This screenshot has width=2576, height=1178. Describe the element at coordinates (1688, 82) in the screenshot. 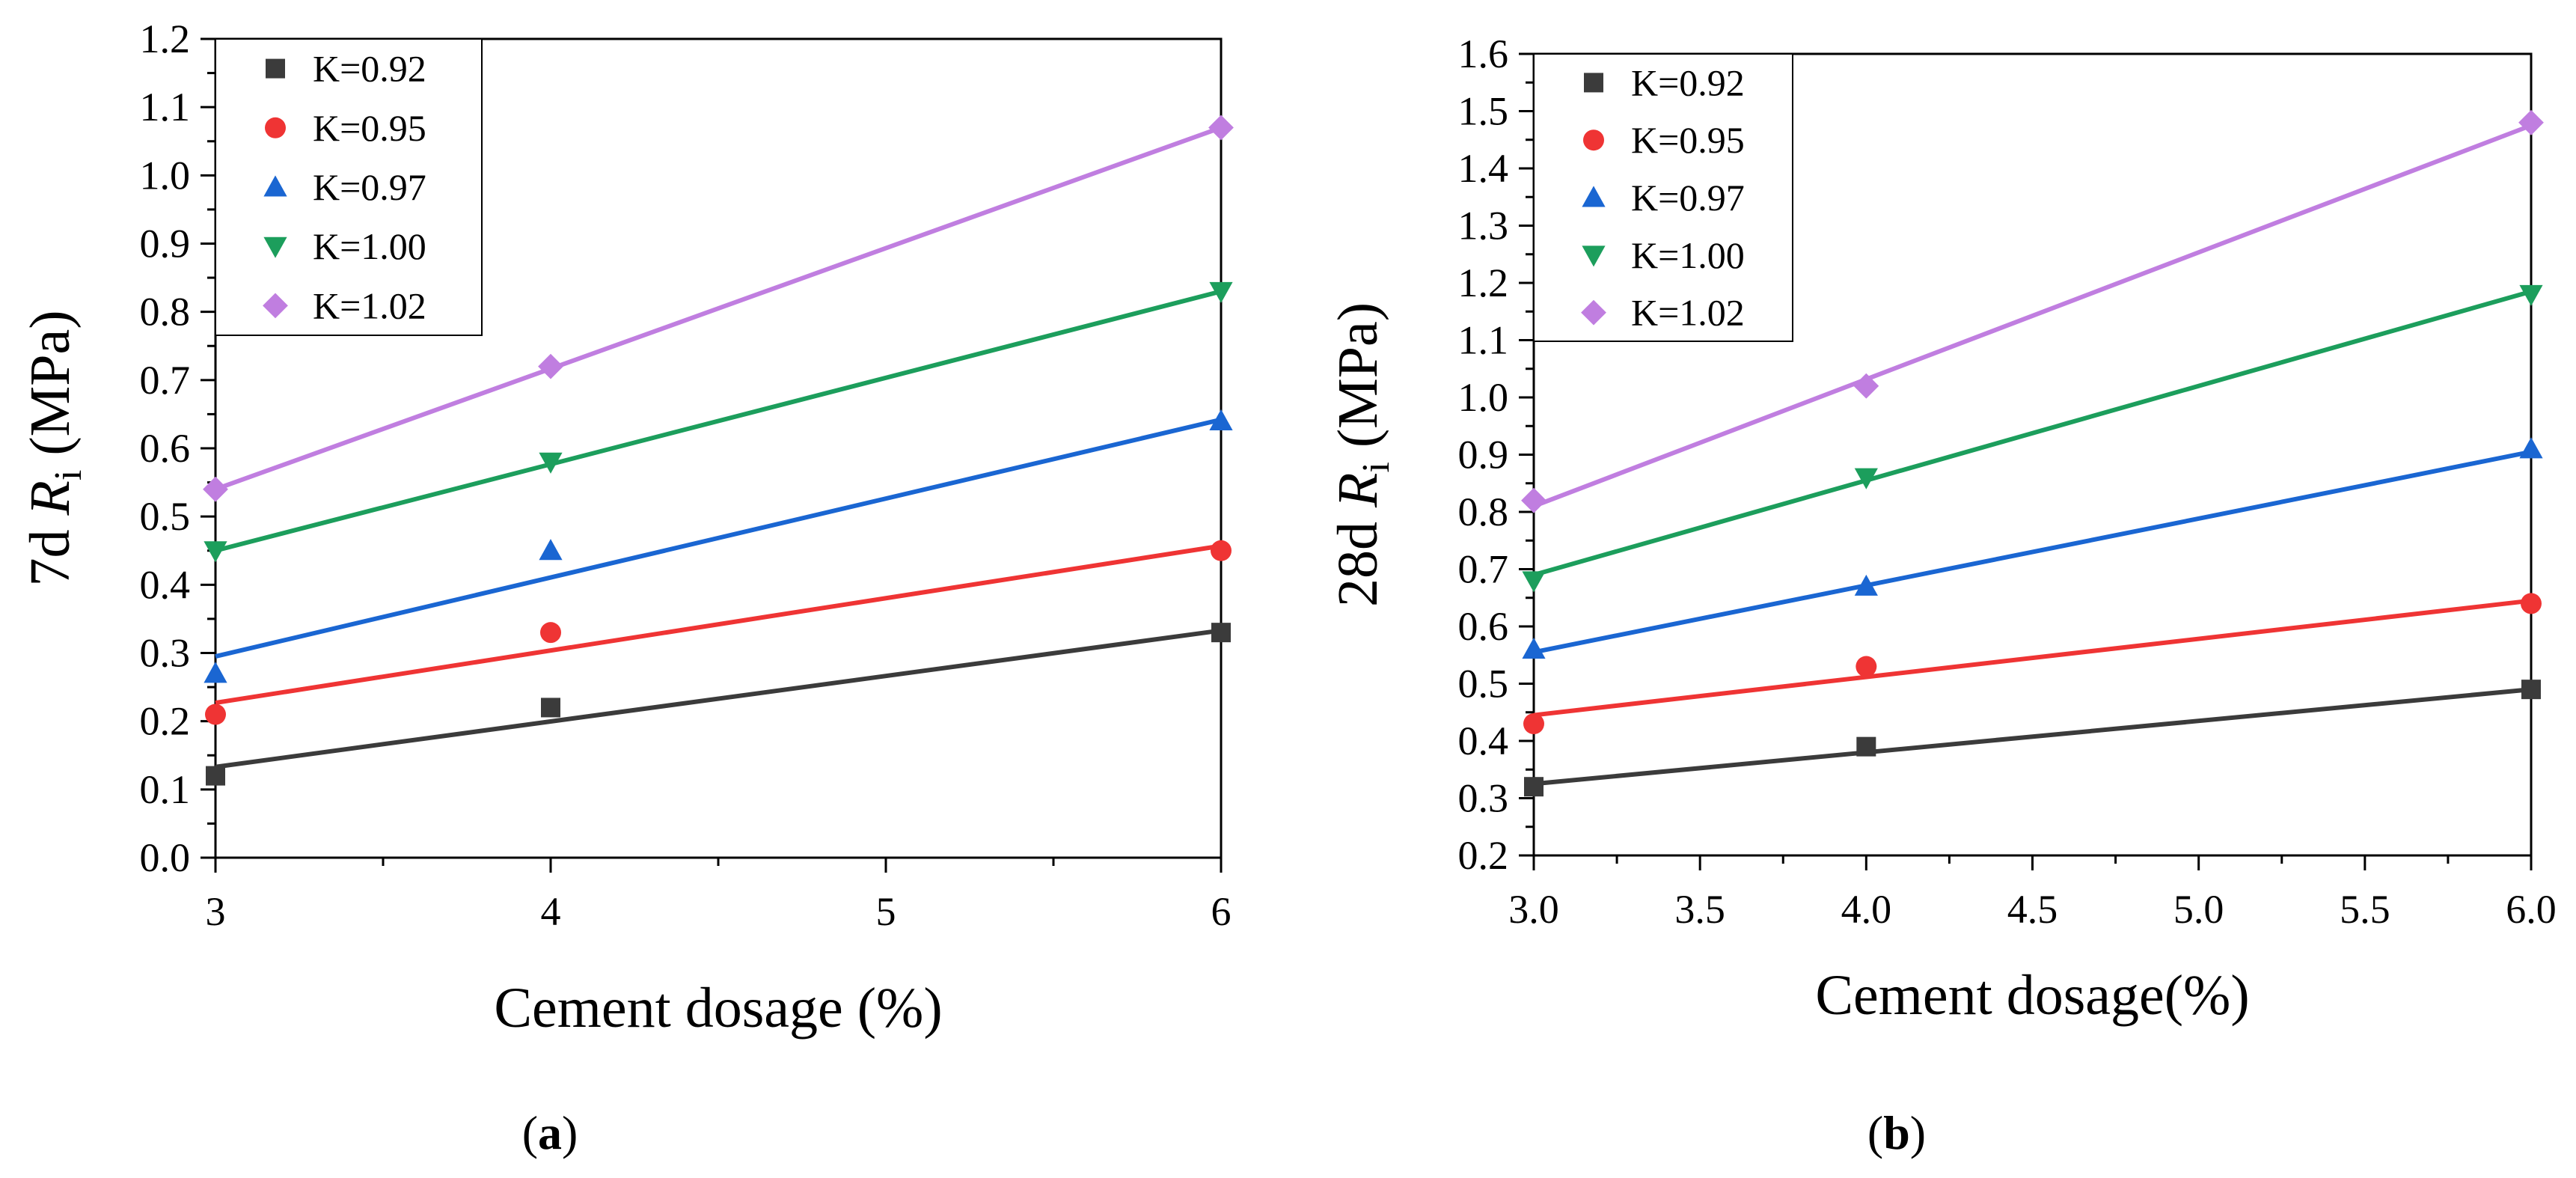

I see `legend-label: K=0.92` at that location.